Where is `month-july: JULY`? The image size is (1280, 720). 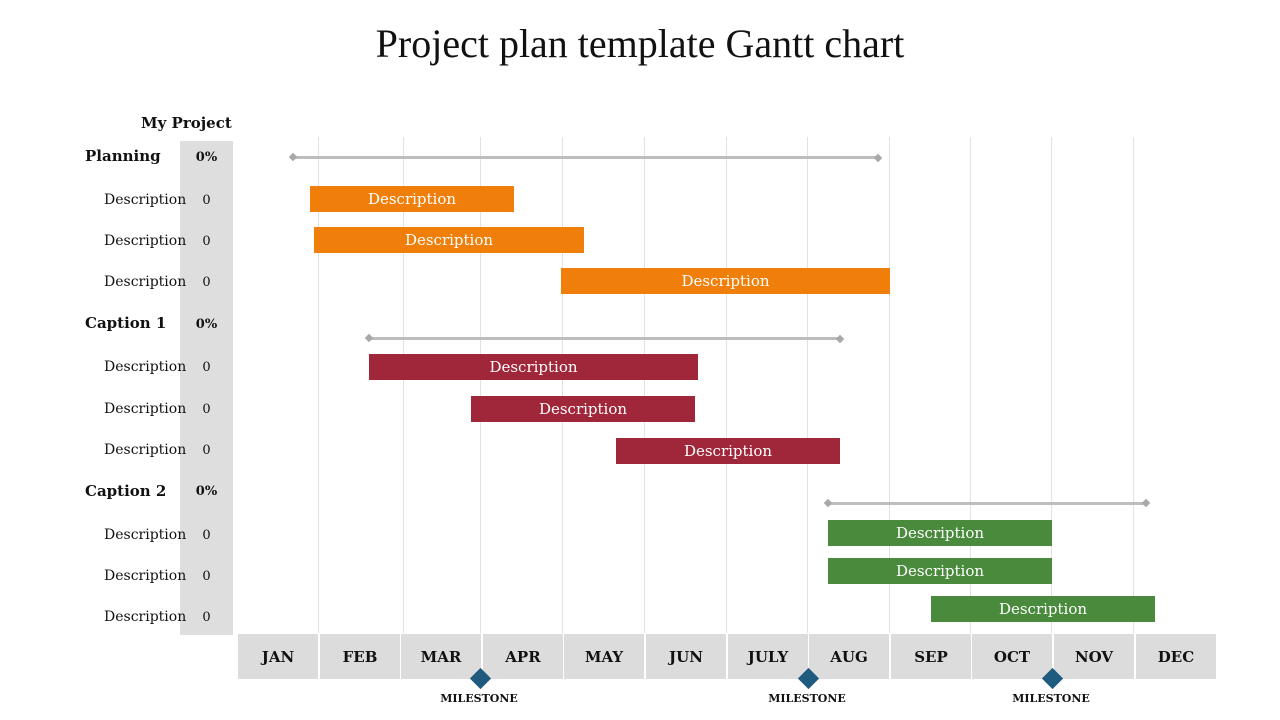
month-july: JULY is located at coordinates (768, 656).